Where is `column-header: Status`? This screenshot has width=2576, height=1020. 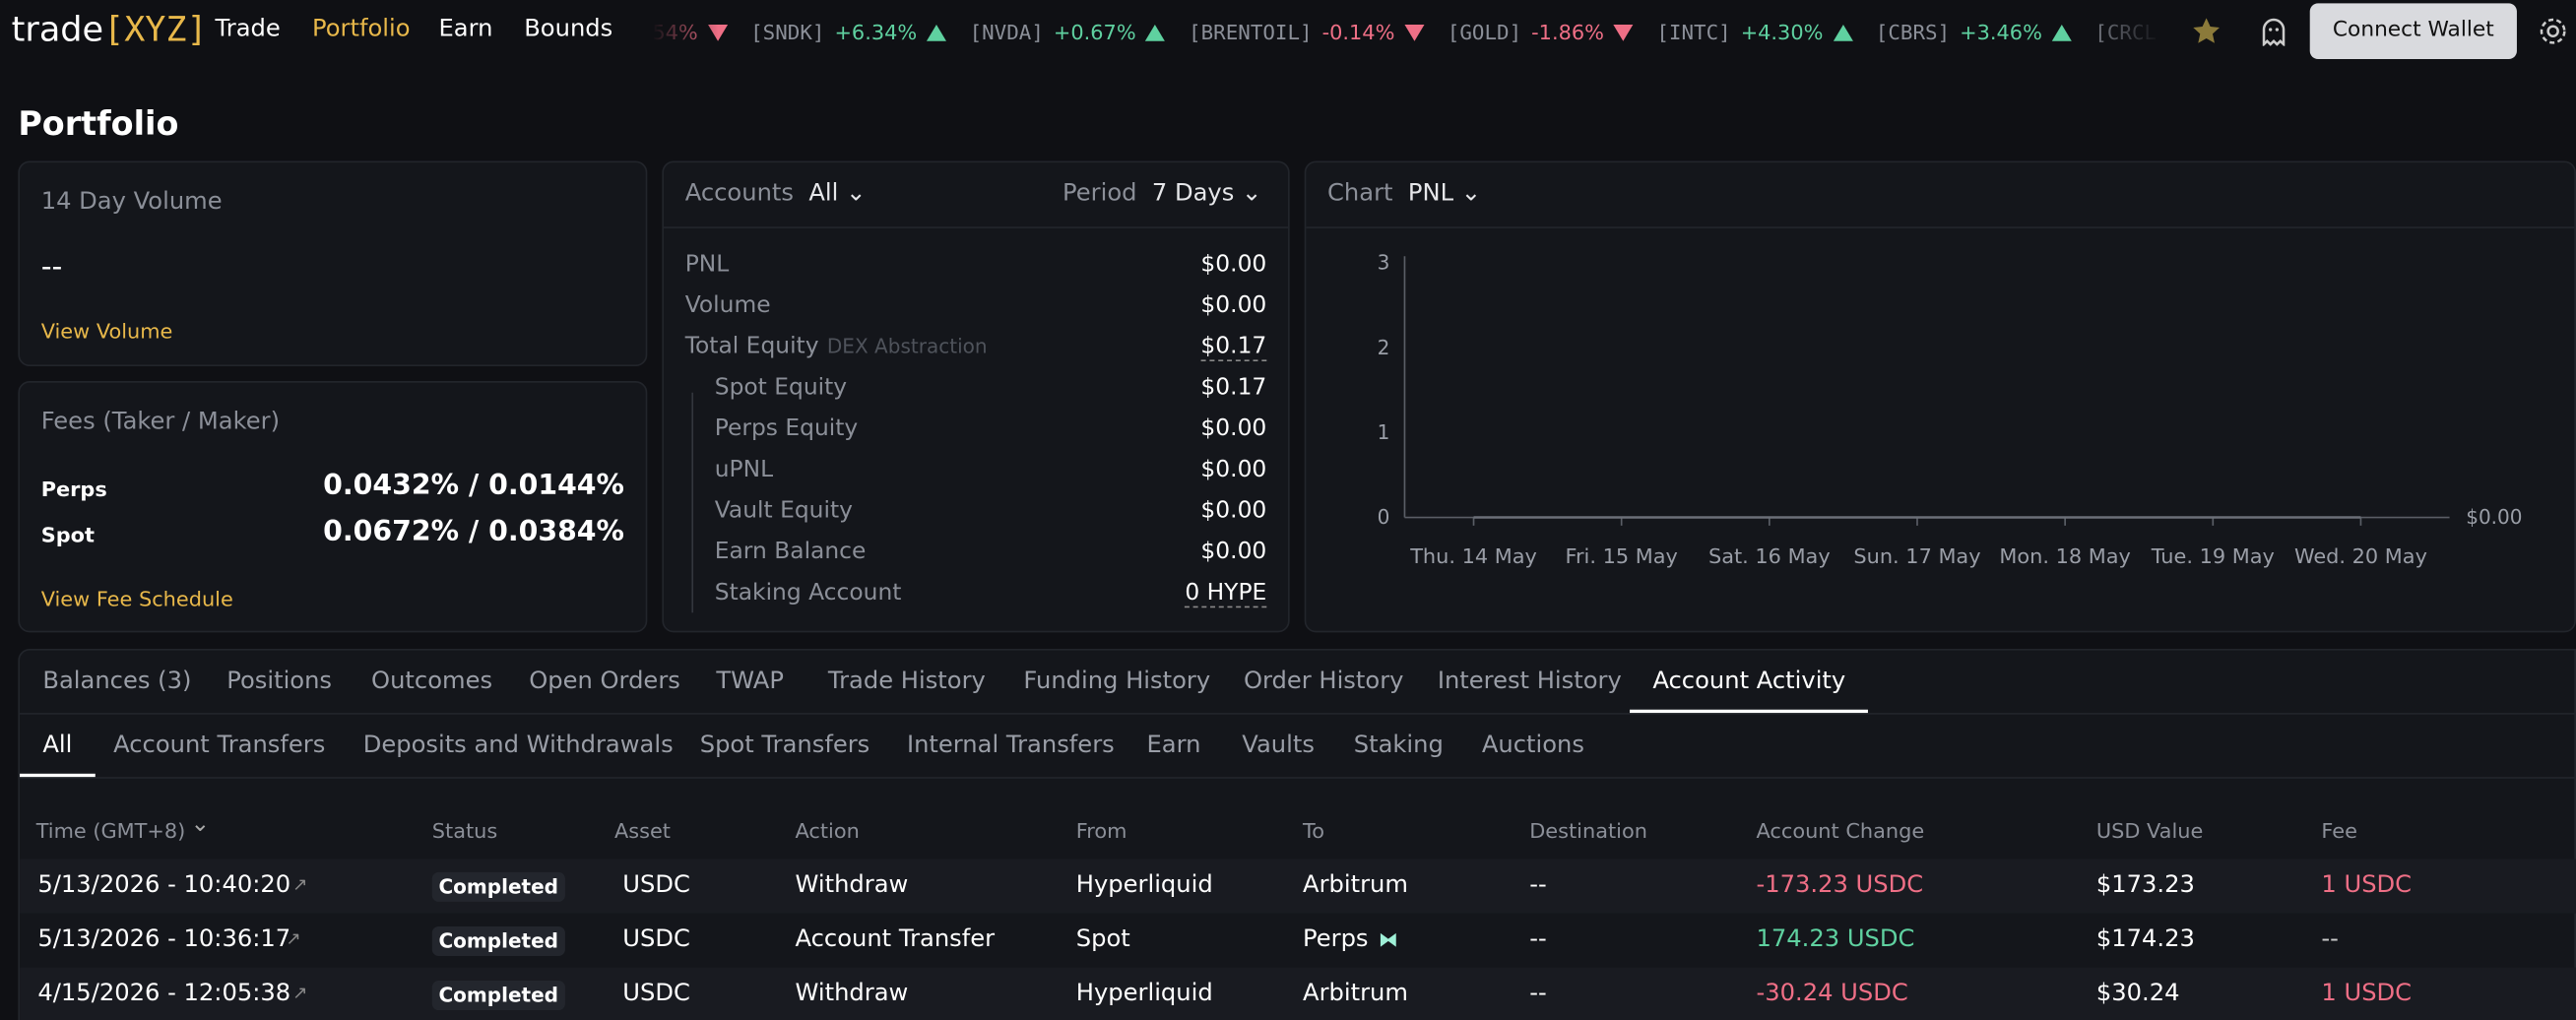
column-header: Status is located at coordinates (464, 830).